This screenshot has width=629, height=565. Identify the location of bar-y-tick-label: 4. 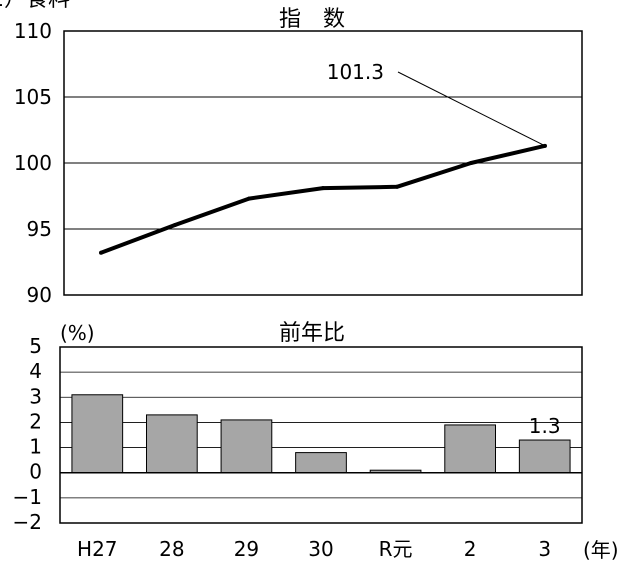
(35, 371).